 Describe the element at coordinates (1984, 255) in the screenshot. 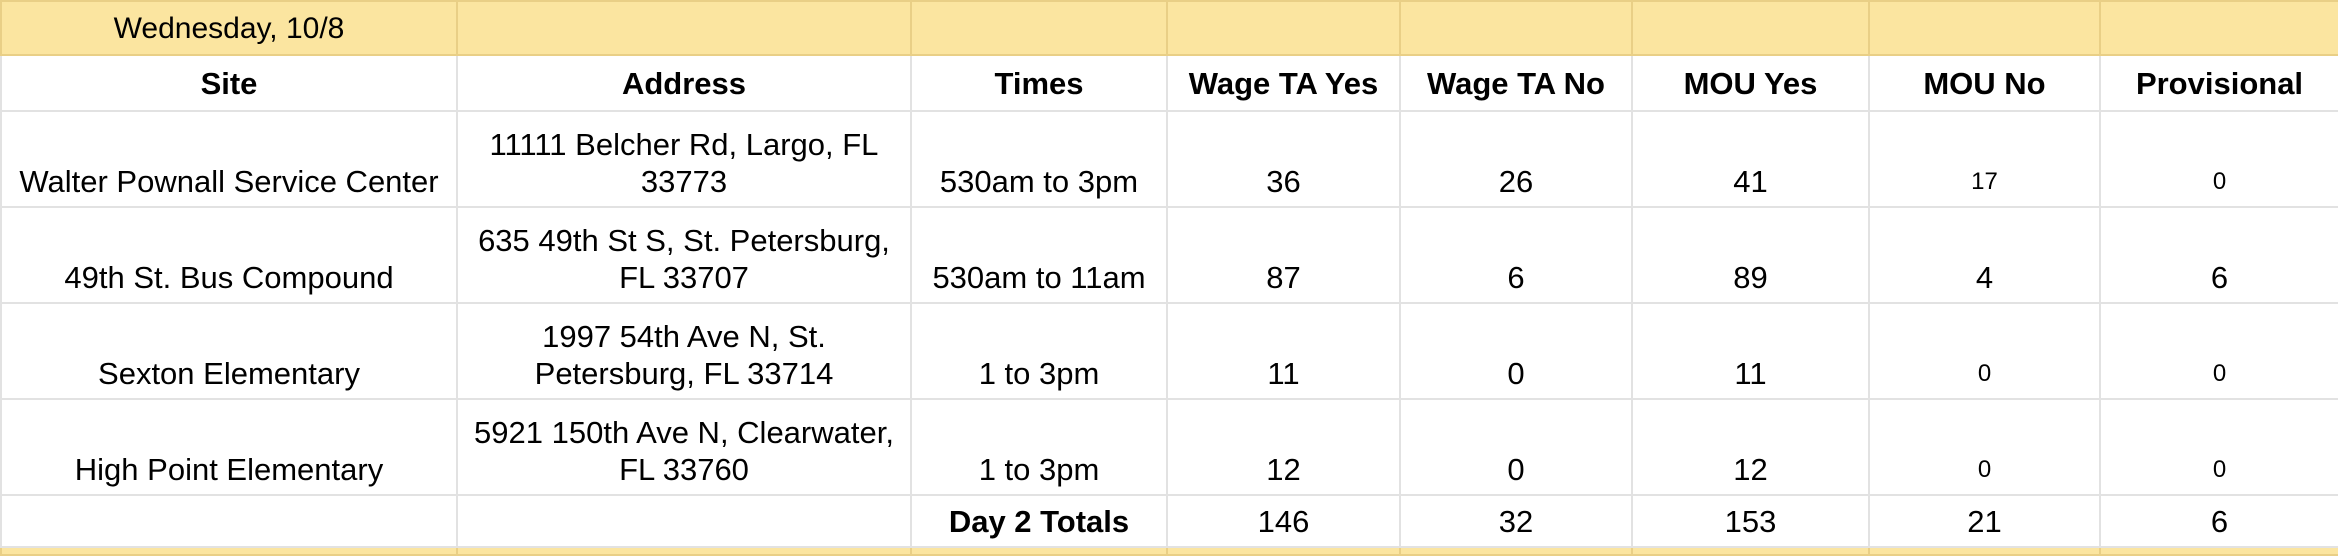

I see `mou-no-cell: 4` at that location.